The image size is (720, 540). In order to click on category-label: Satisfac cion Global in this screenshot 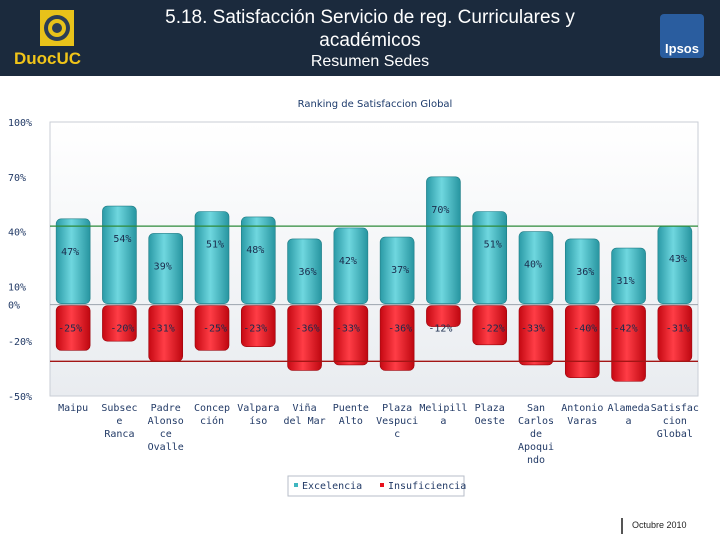, I will do `click(675, 421)`.